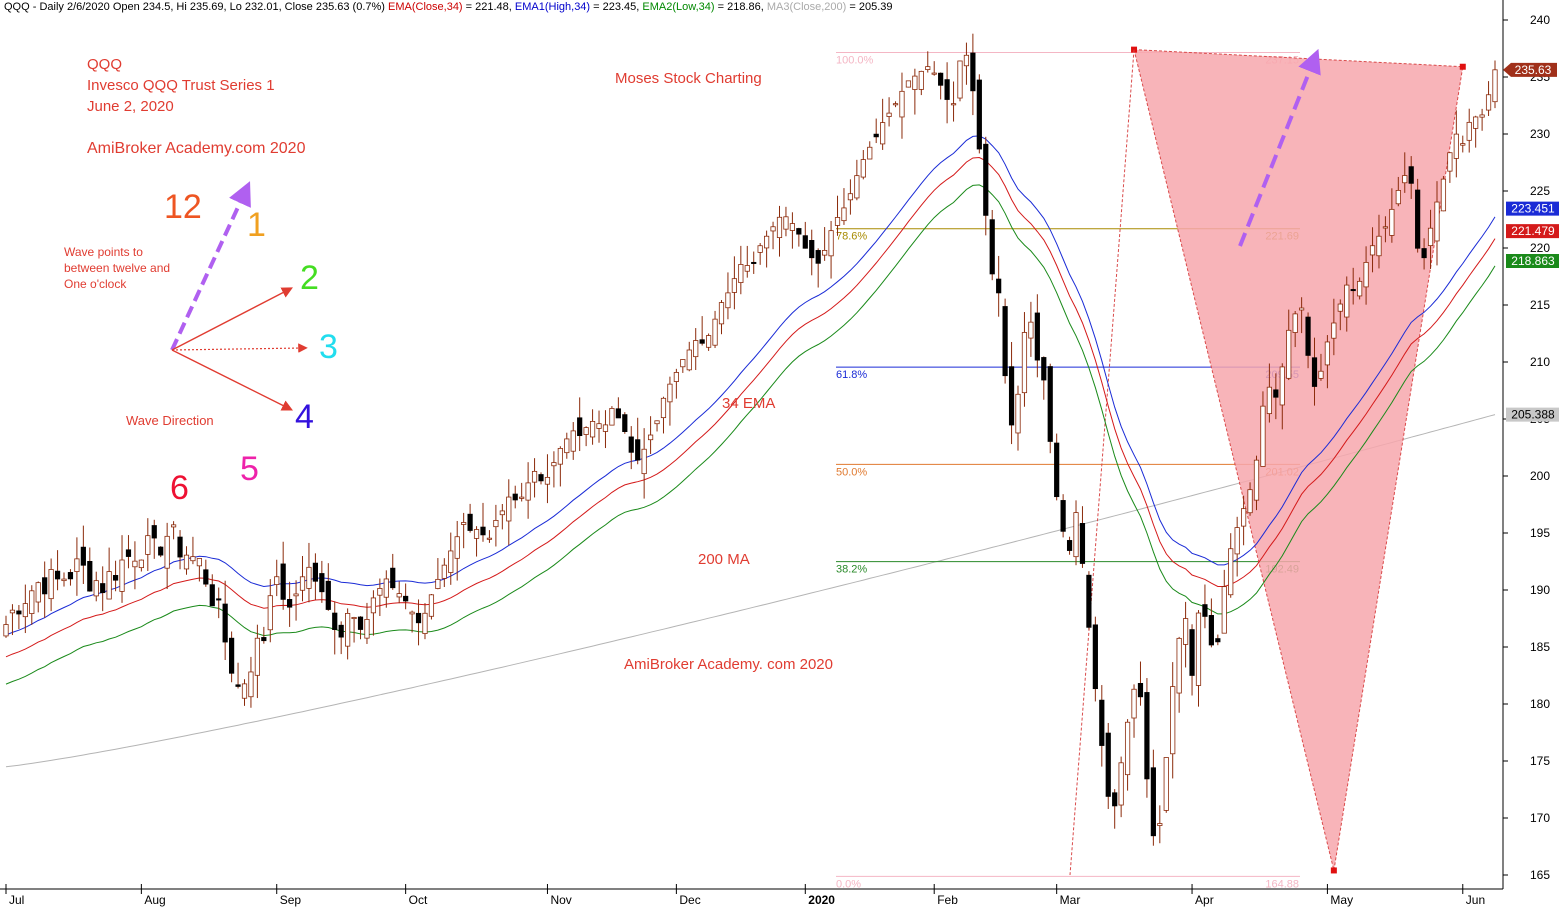 The image size is (1561, 908). Describe the element at coordinates (183, 207) in the screenshot. I see `clock-number-12: 12` at that location.